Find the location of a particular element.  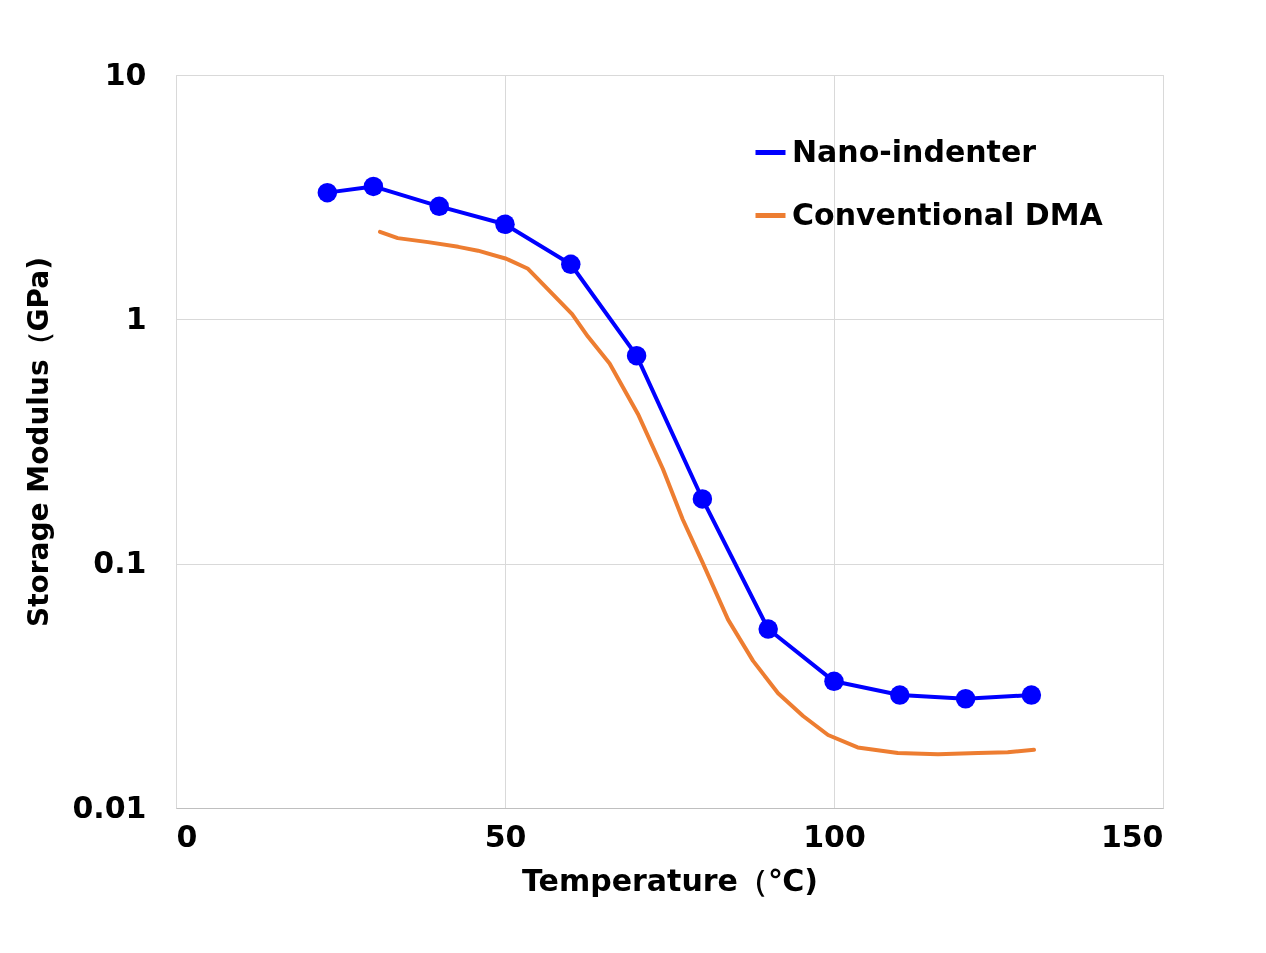

x-tick-label: 0 is located at coordinates (187, 836).